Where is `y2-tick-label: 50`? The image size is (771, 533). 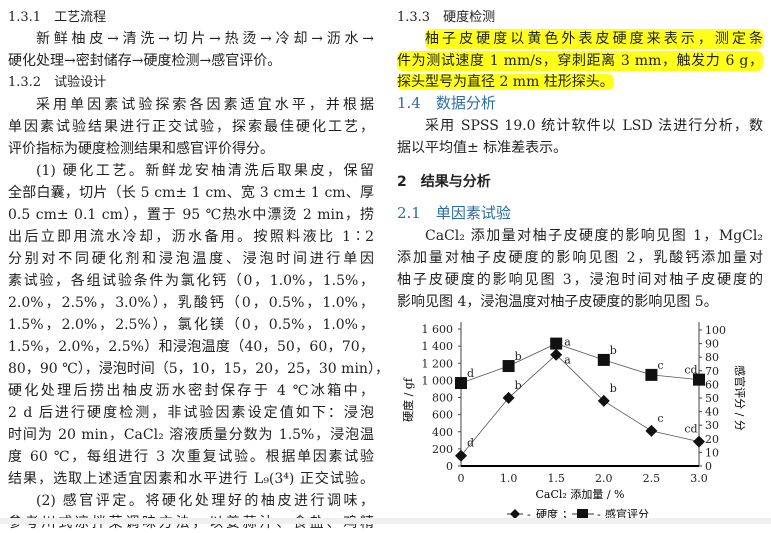
y2-tick-label: 50 is located at coordinates (712, 398).